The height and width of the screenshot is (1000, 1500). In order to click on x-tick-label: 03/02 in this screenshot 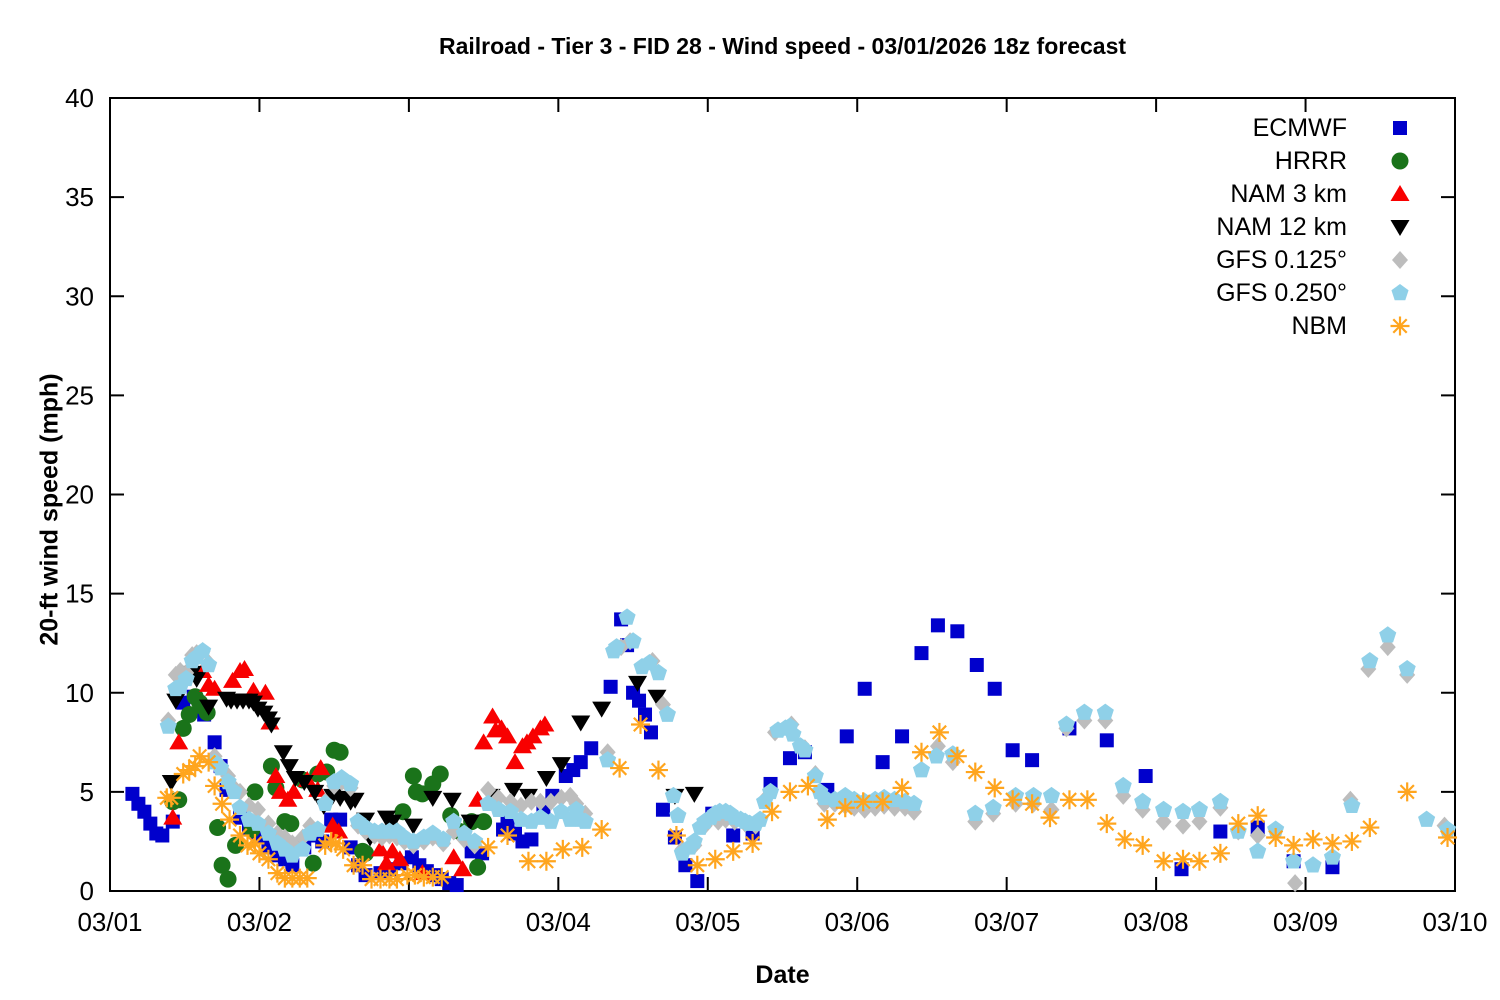, I will do `click(259, 922)`.